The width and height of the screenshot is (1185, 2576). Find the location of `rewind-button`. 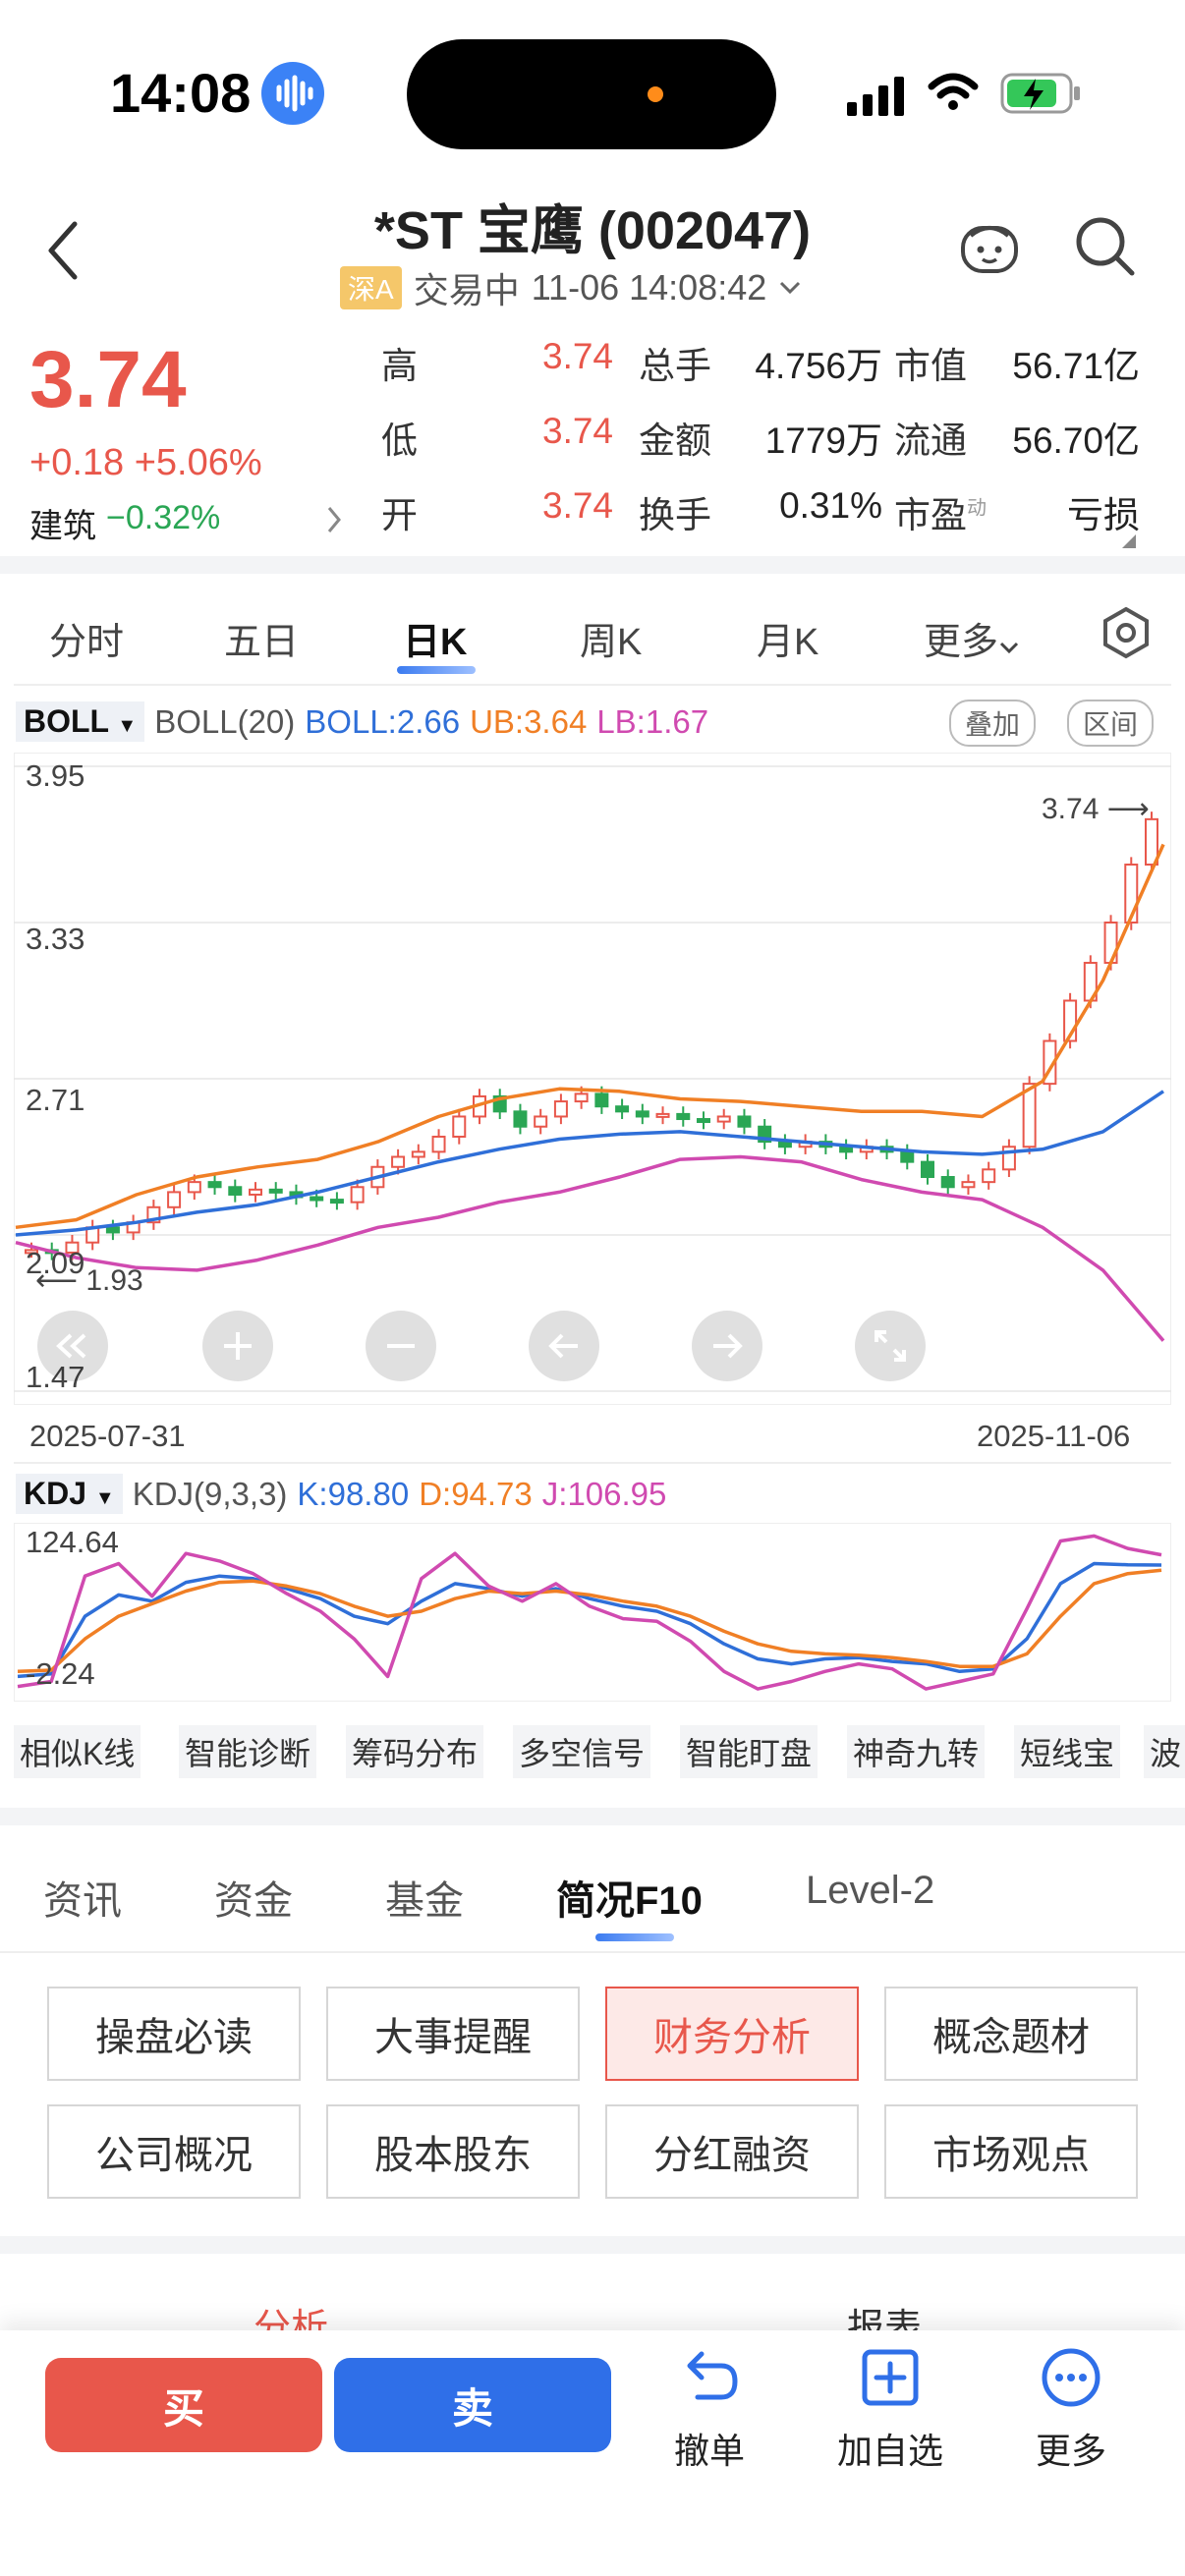

rewind-button is located at coordinates (73, 1346).